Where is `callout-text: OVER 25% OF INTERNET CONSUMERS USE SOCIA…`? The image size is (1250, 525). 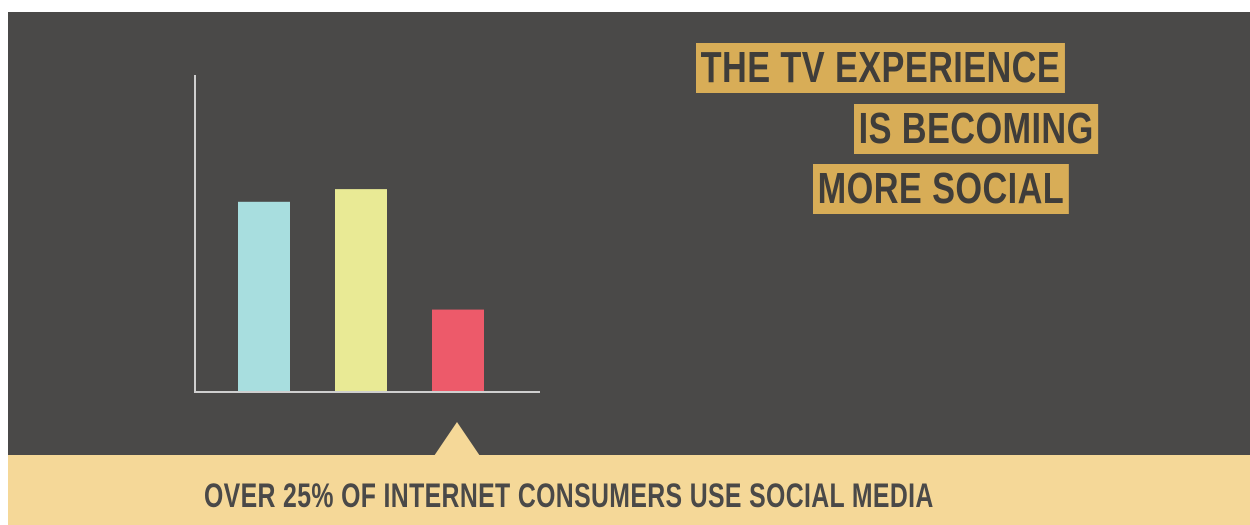 callout-text: OVER 25% OF INTERNET CONSUMERS USE SOCIA… is located at coordinates (569, 496).